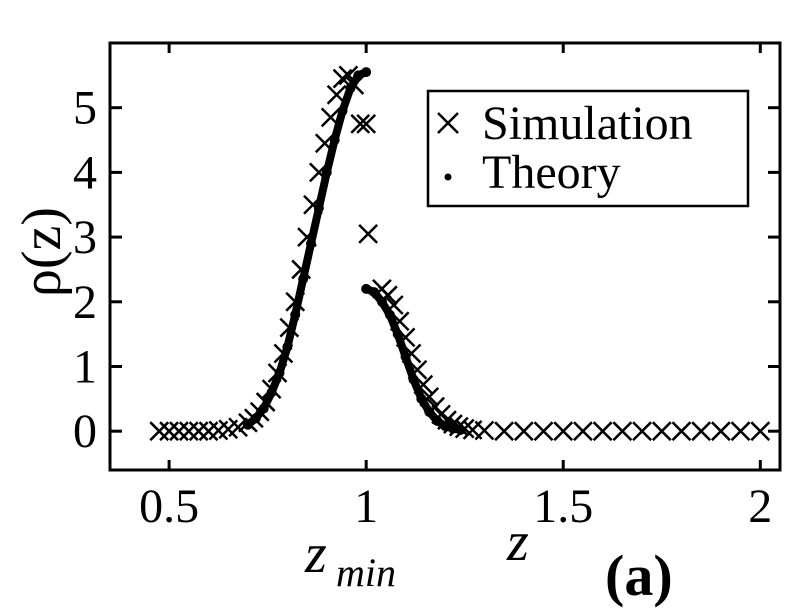 The image size is (792, 612). I want to click on y-axis-label: ρ(z), so click(42, 252).